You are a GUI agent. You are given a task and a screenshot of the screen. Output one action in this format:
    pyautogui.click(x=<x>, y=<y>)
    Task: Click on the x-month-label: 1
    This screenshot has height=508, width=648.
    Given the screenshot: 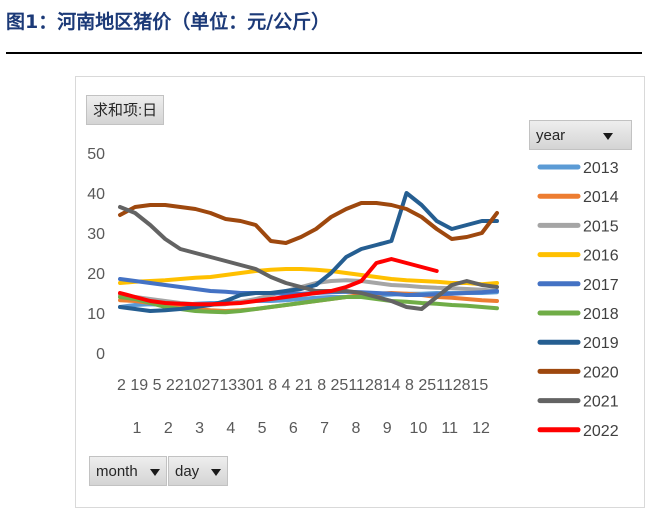 What is the action you would take?
    pyautogui.click(x=137, y=428)
    